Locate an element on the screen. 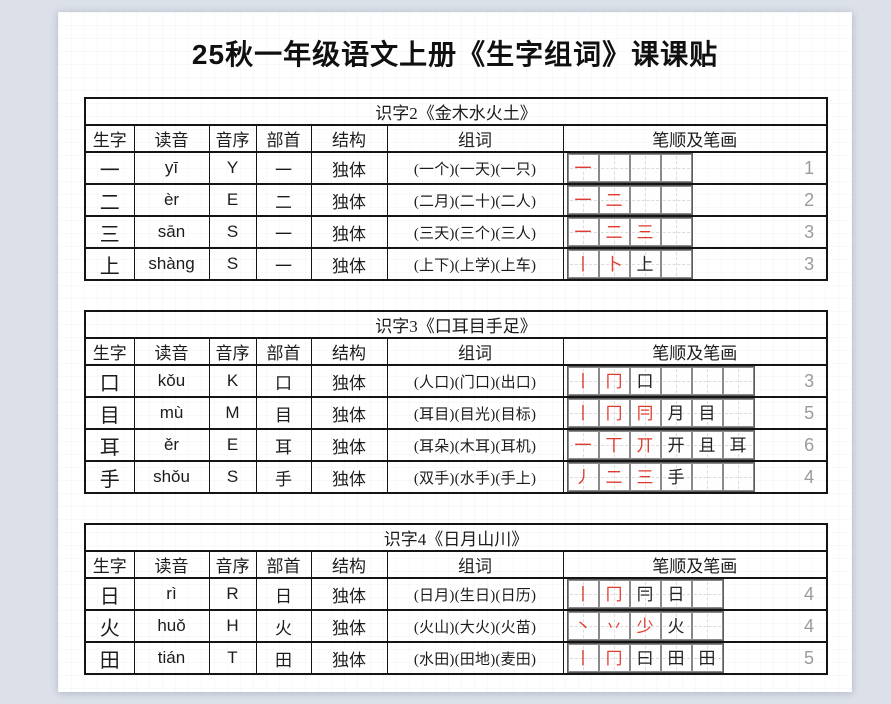 The image size is (891, 704). stroke-wrap: 一丅丌开且耳 6 is located at coordinates (695, 445).